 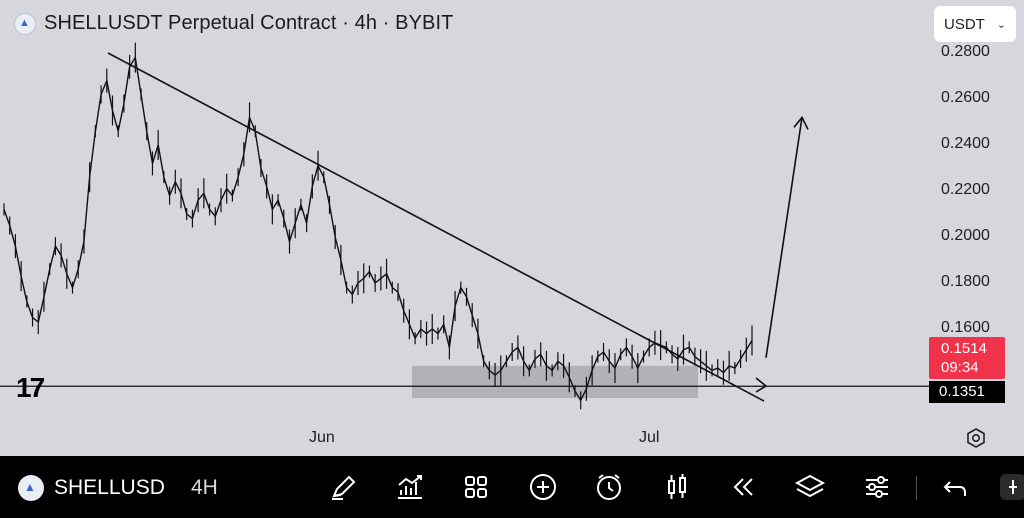 I want to click on layers-icon, so click(x=810, y=487).